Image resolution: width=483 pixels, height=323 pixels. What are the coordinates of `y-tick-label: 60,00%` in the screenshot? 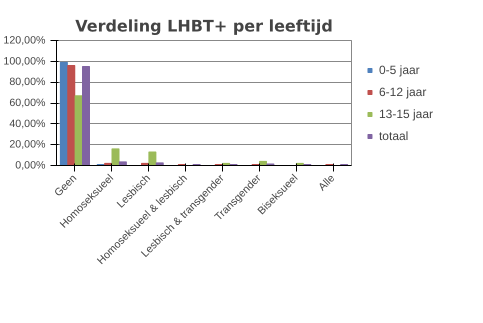 It's located at (27, 103).